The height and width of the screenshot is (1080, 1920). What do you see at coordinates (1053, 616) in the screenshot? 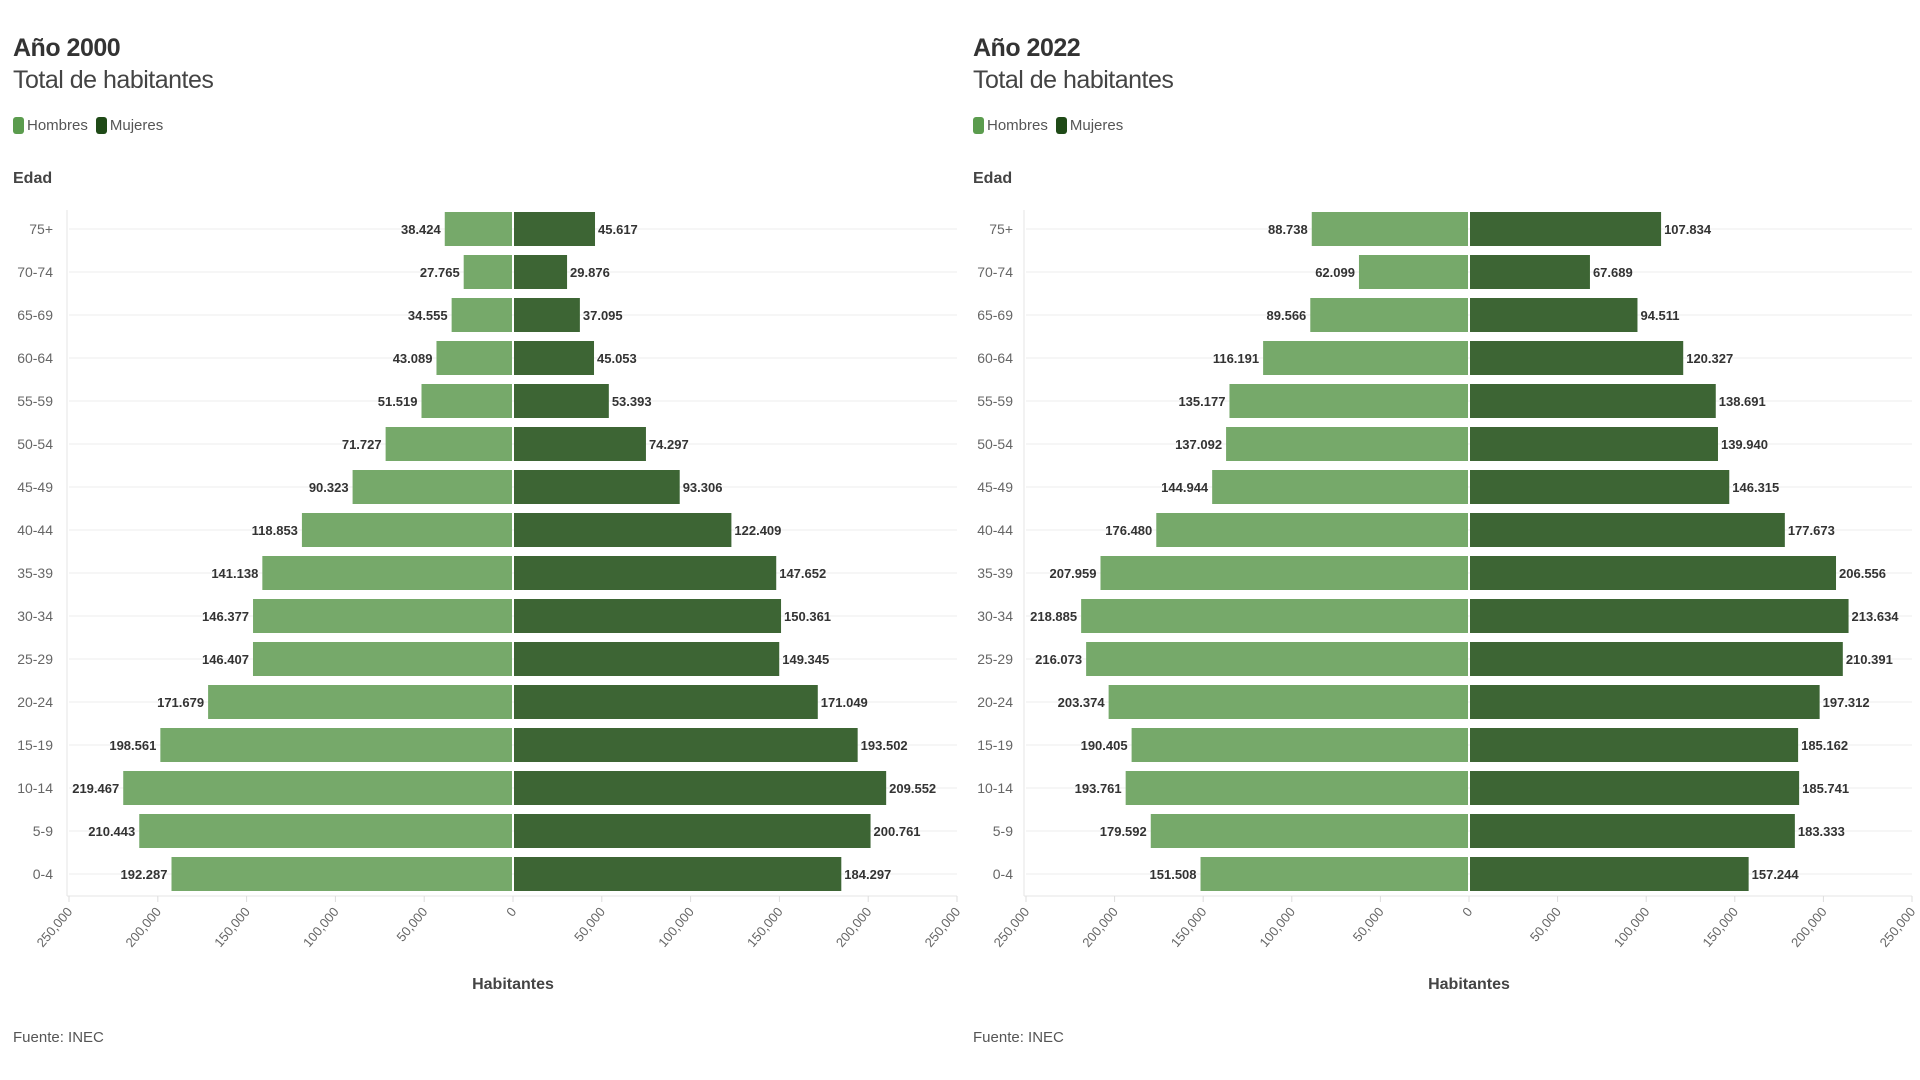
I see `data-label-hombres: 218.885` at bounding box center [1053, 616].